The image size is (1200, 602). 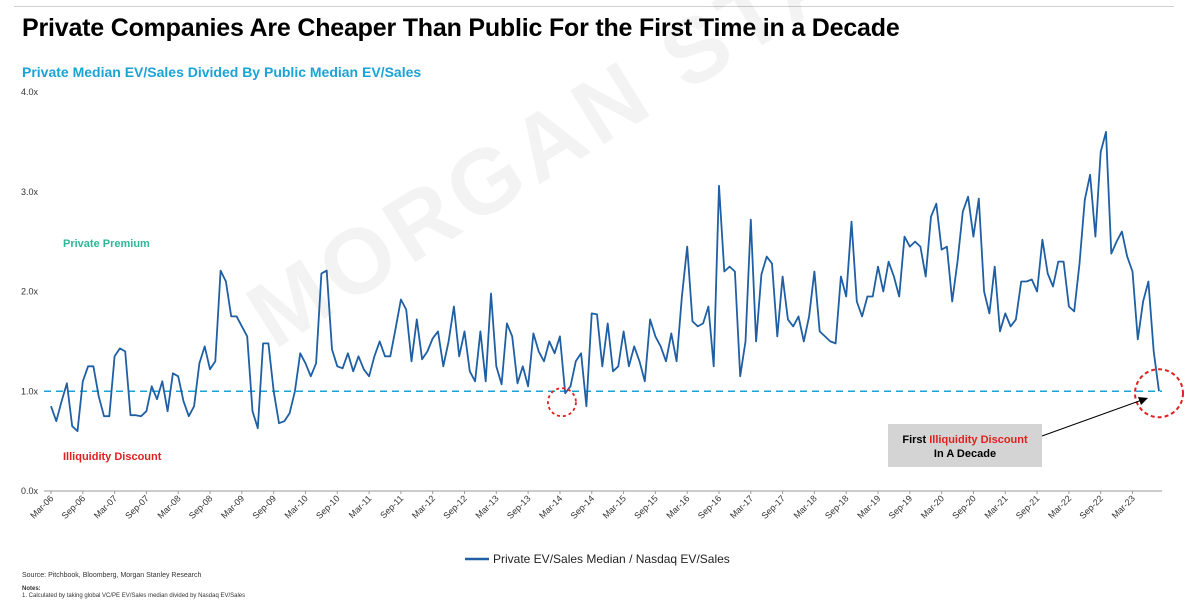 What do you see at coordinates (30, 92) in the screenshot?
I see `y-tick-label: 4.0x` at bounding box center [30, 92].